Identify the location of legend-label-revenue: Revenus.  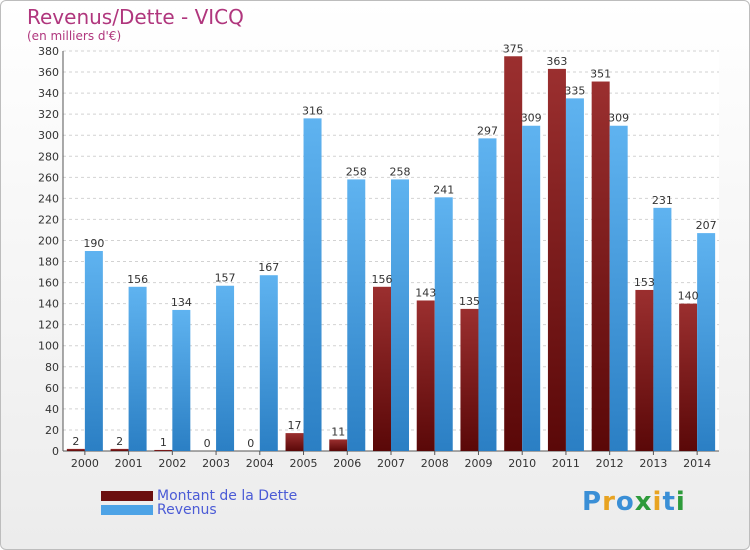
(187, 510).